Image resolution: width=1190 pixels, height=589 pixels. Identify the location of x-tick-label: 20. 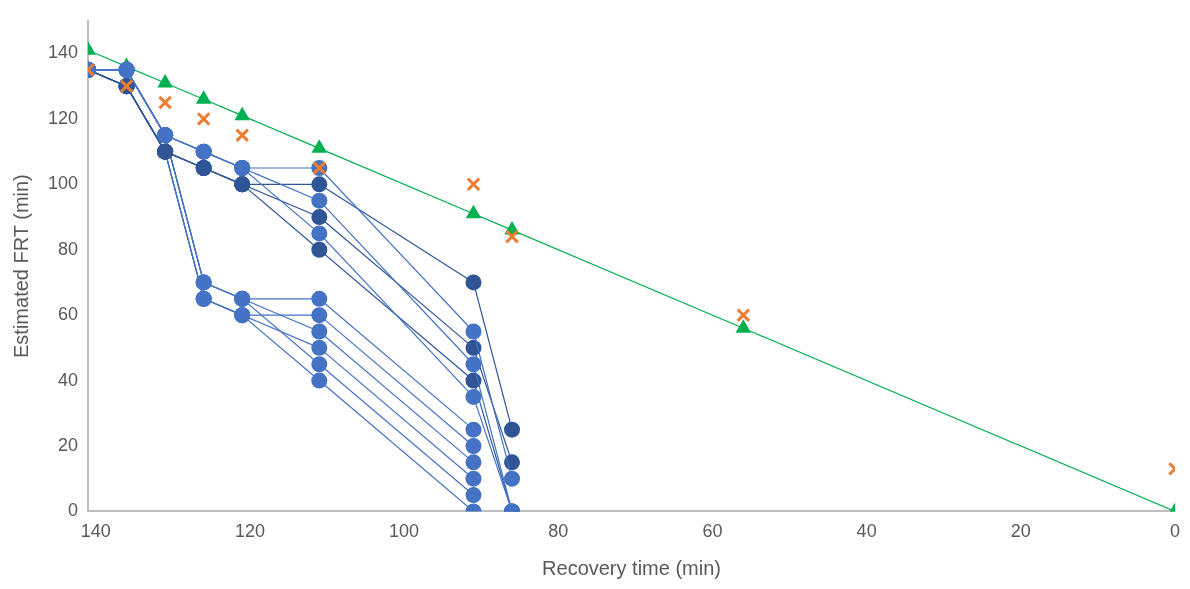
(1020, 531).